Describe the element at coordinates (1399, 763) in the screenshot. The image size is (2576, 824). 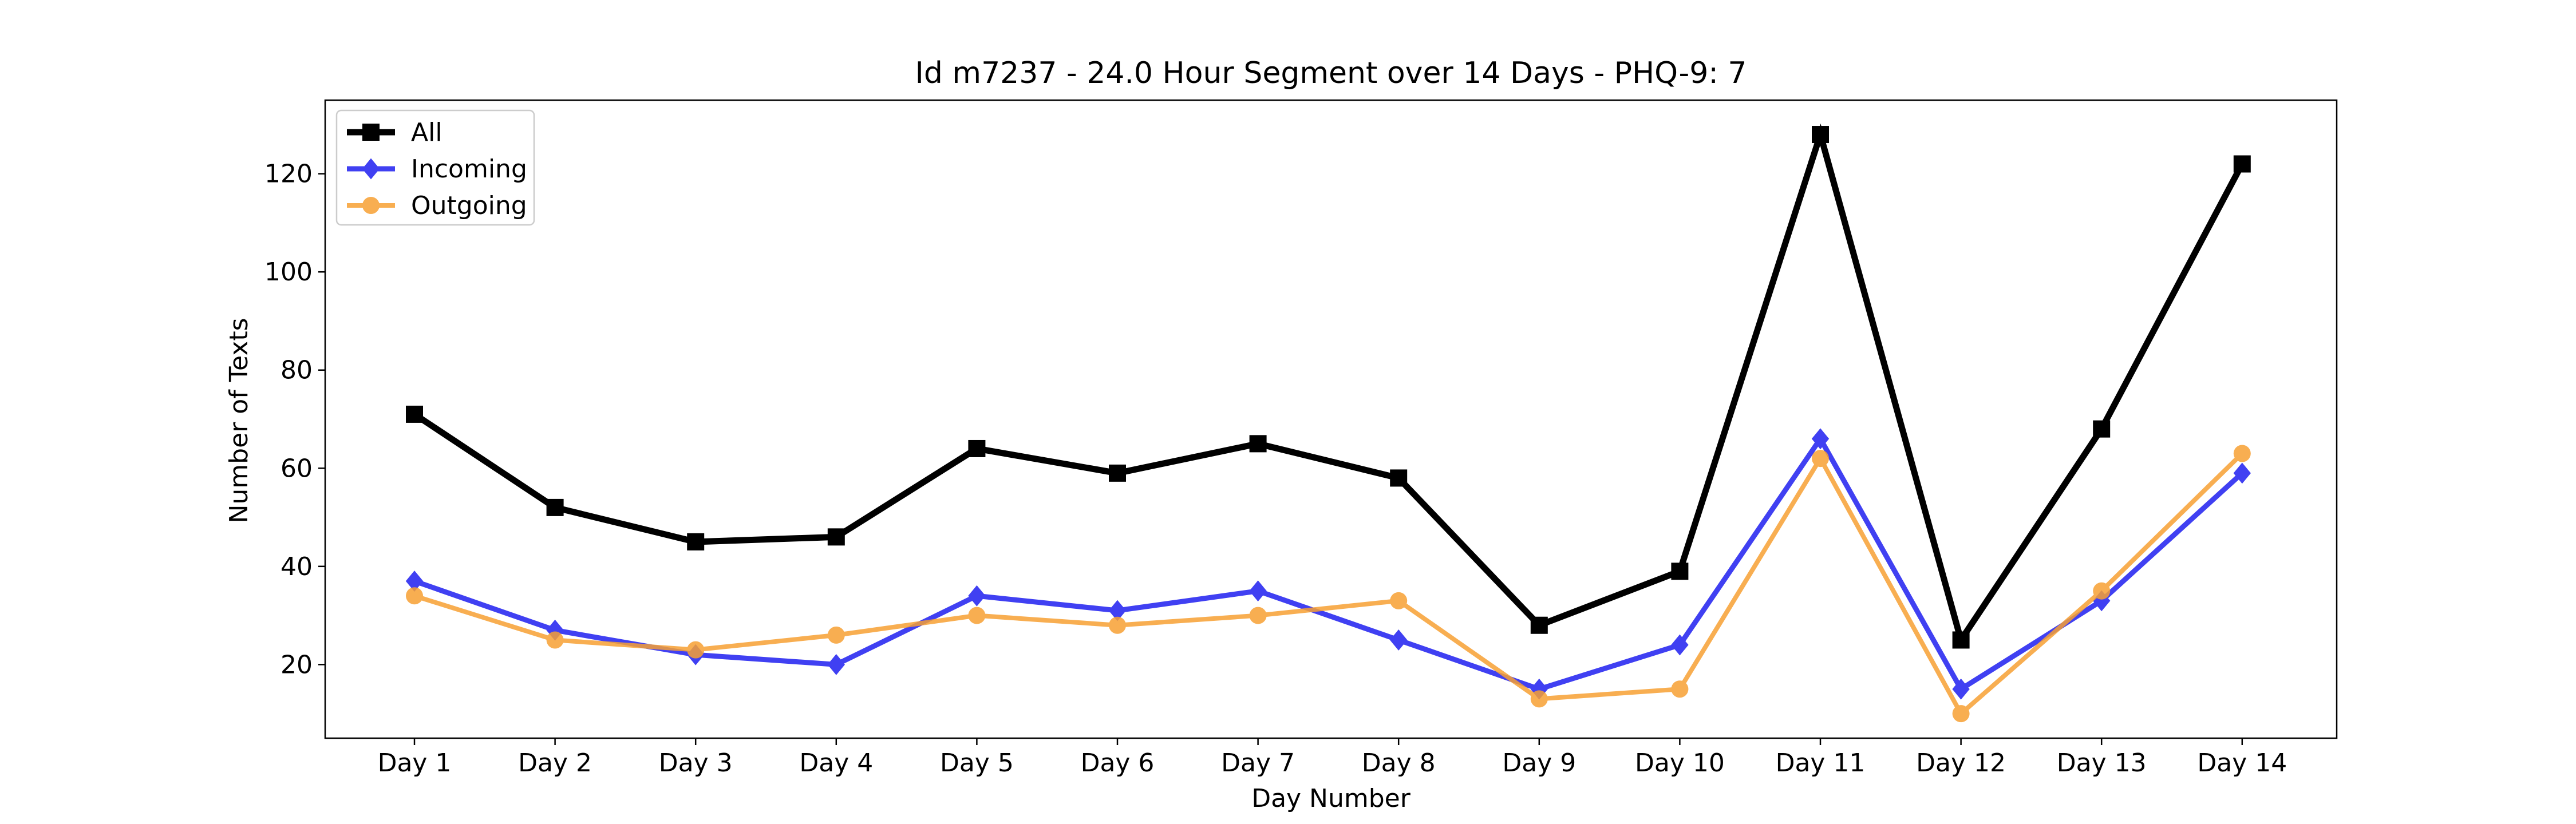
I see `x-tick-label: Day 8` at that location.